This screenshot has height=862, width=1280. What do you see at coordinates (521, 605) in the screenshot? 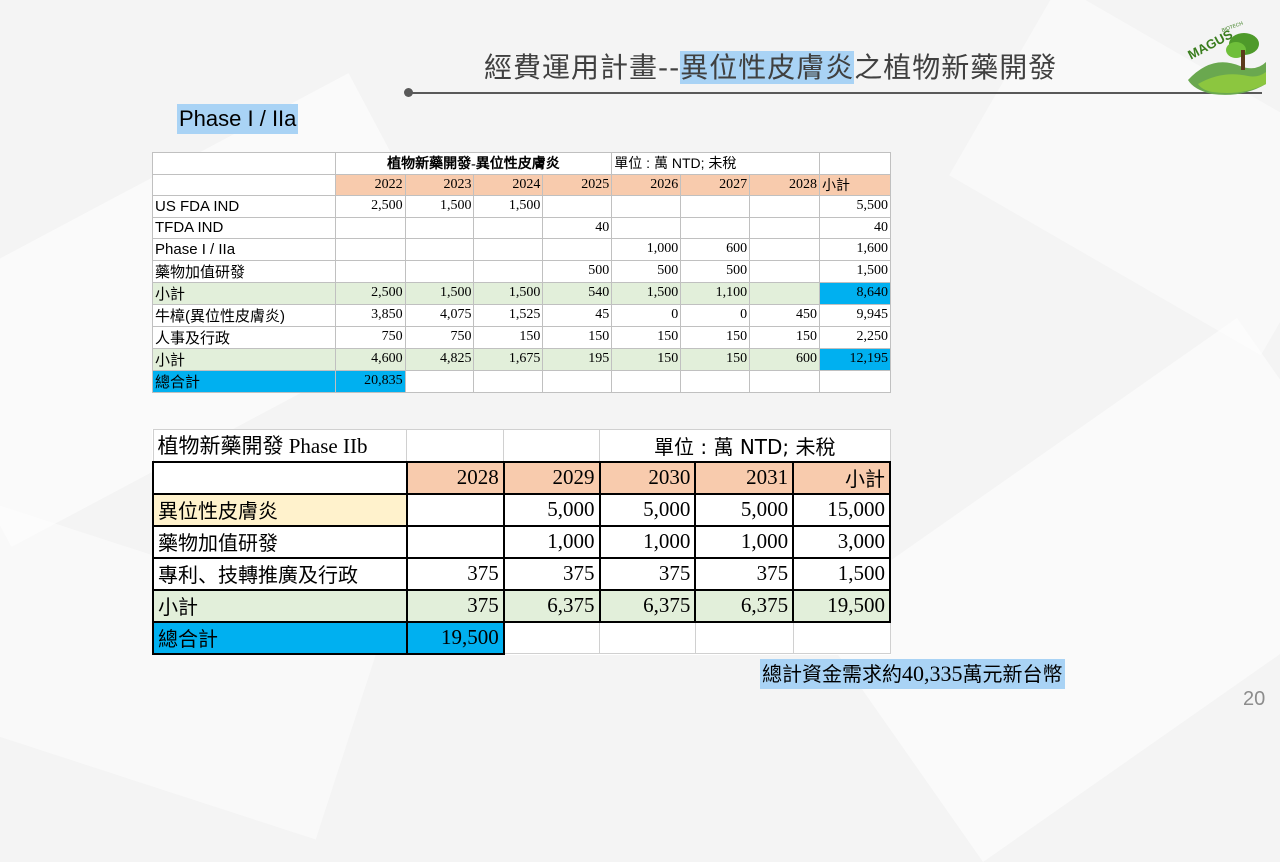
I see `subtotal-row: 小計 375 6,375 6,375 6,375 19,500` at bounding box center [521, 605].